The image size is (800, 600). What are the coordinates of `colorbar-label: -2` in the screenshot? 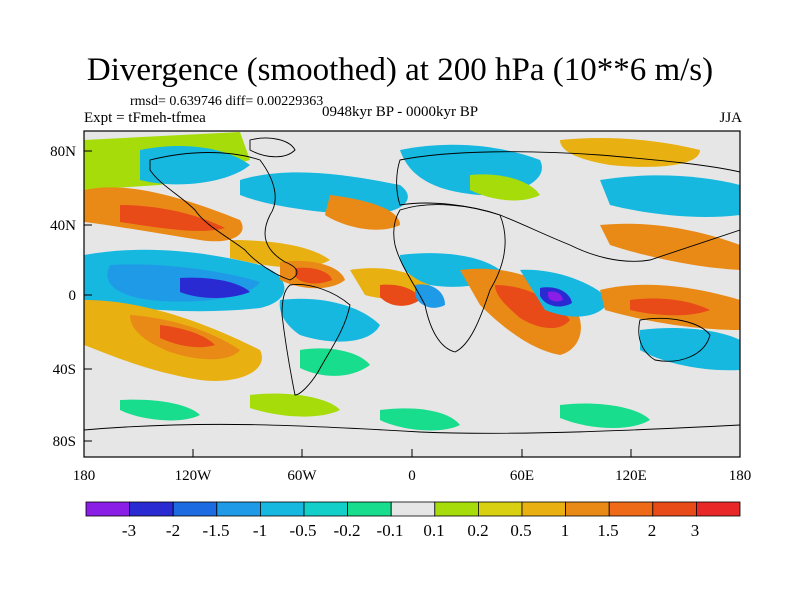 It's located at (173, 530).